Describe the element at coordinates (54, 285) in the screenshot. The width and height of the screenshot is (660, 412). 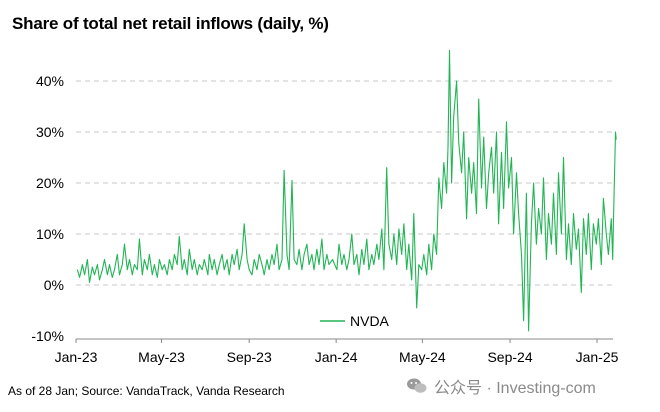
I see `y-tick-label: 0%` at that location.